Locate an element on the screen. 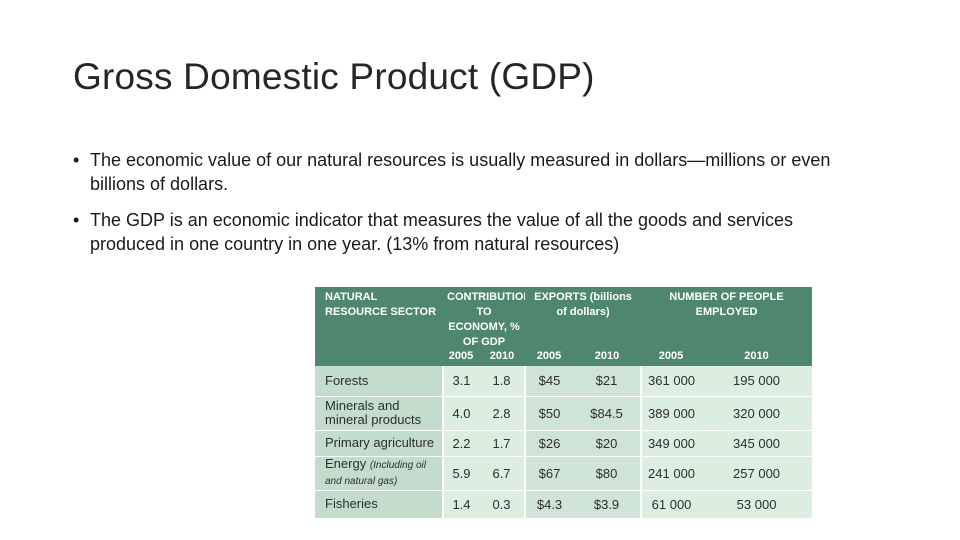 The image size is (960, 540). employed-2010-cell: 195 000 is located at coordinates (757, 381).